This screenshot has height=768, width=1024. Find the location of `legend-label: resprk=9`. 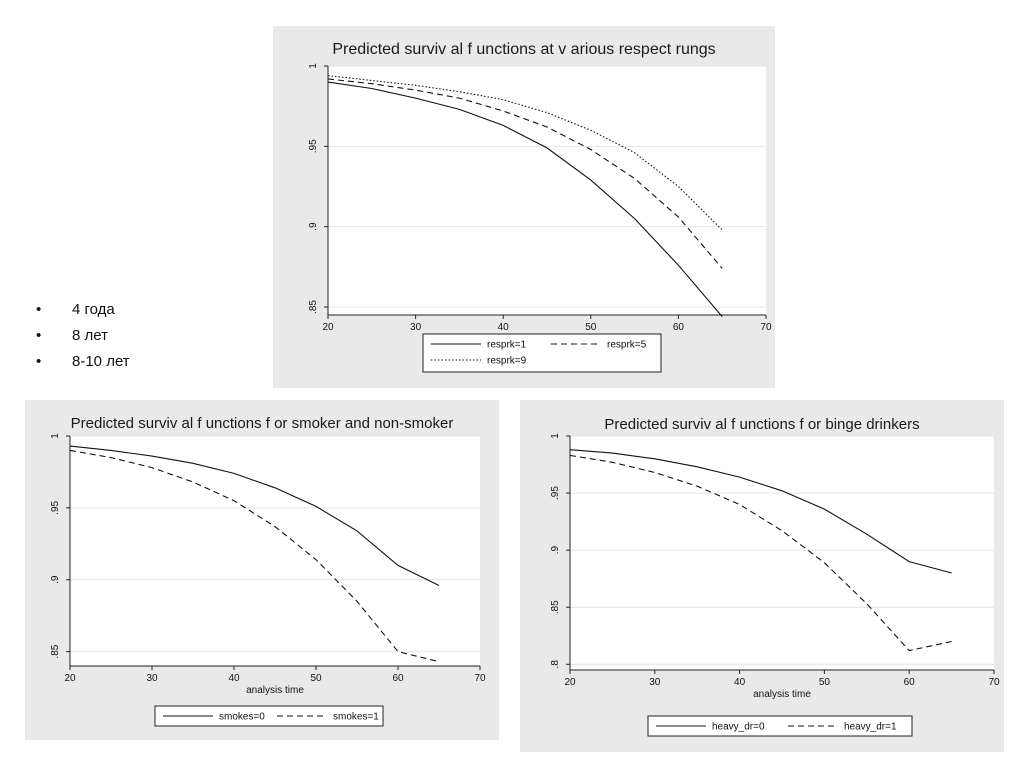

legend-label: resprk=9 is located at coordinates (507, 361).